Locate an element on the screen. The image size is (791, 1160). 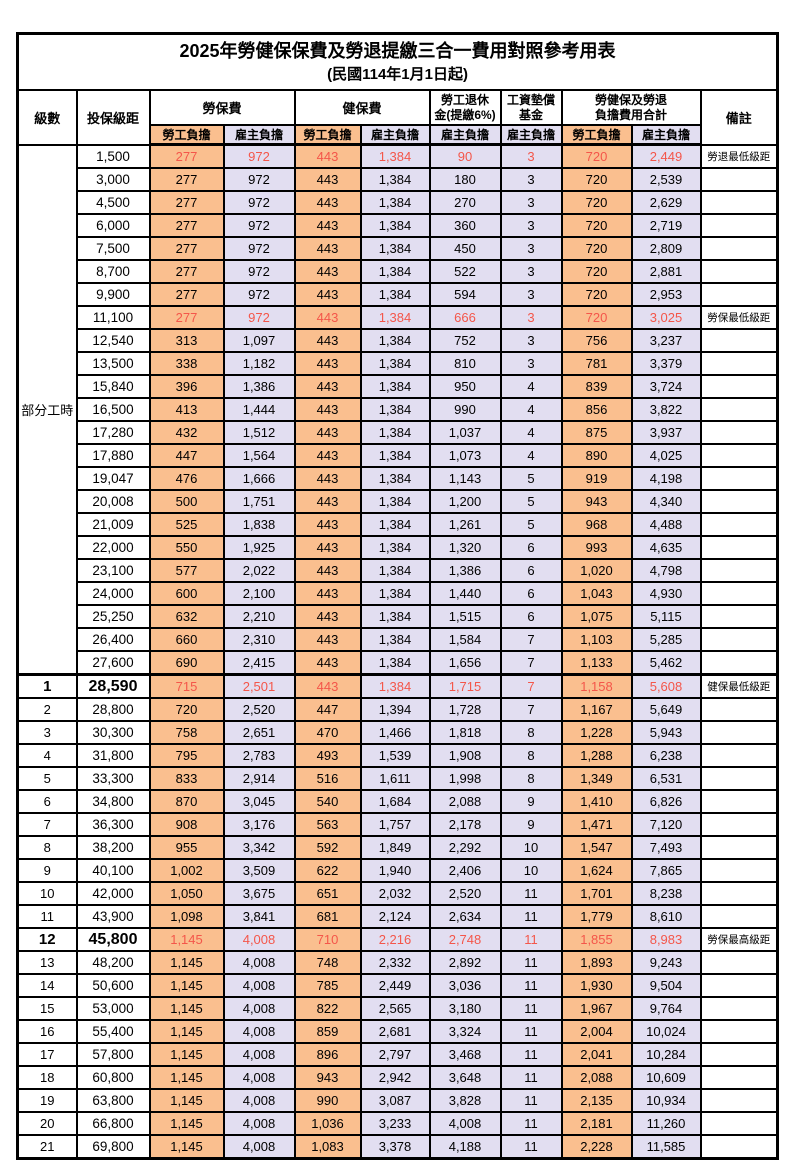
value-cell: 1,539 is located at coordinates (395, 755).